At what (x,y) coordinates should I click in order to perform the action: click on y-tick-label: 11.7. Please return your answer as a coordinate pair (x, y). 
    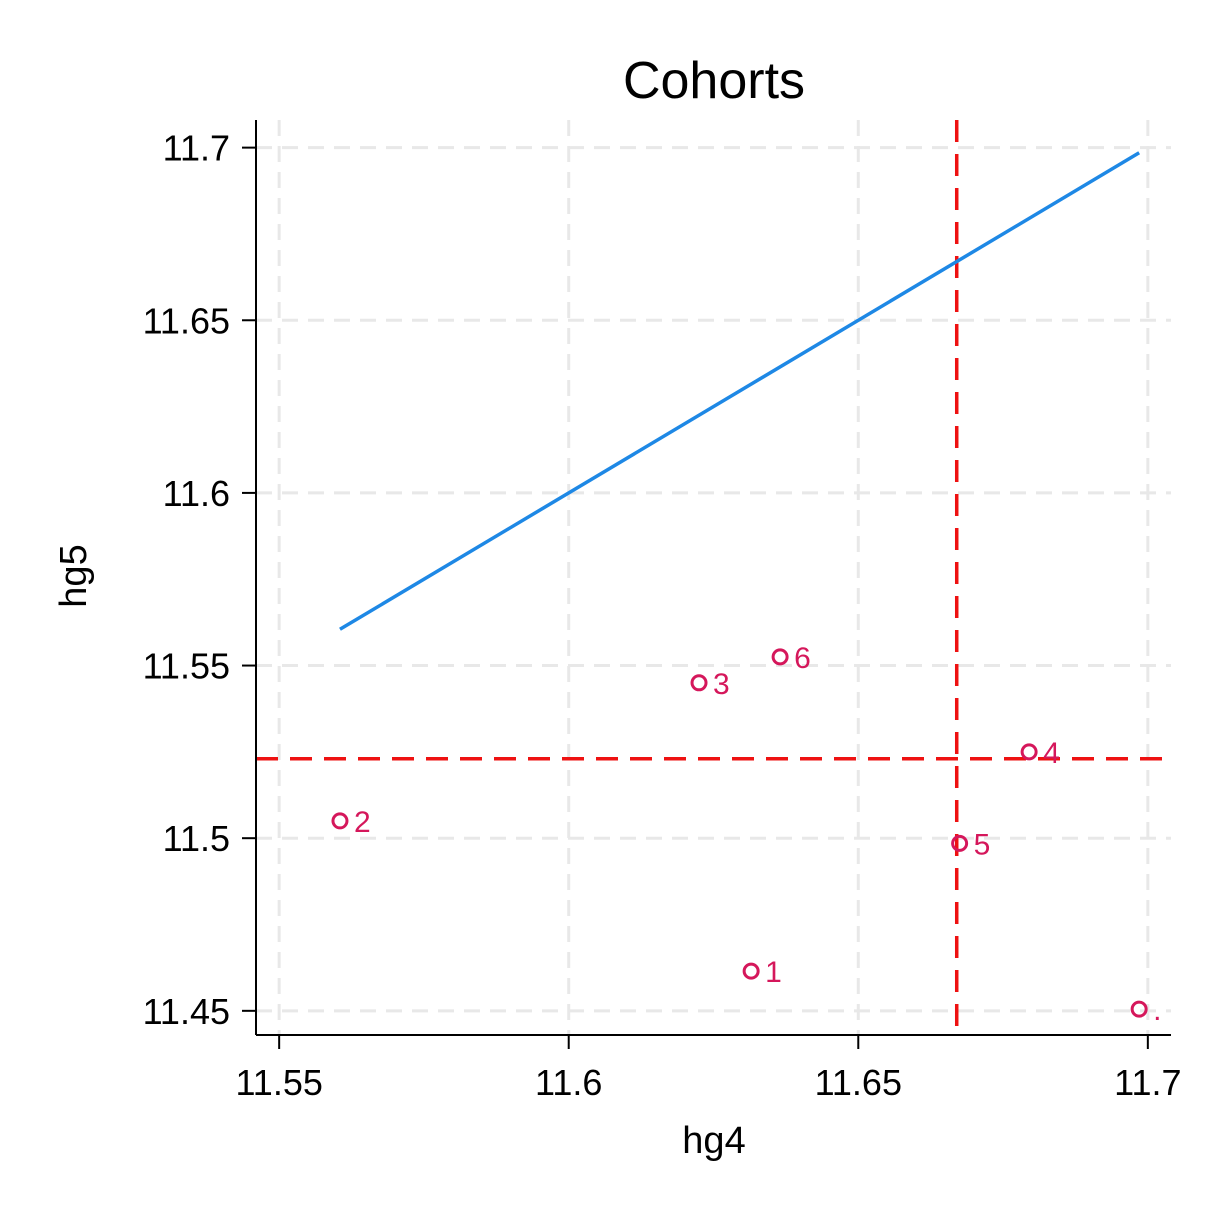
    Looking at the image, I should click on (196, 148).